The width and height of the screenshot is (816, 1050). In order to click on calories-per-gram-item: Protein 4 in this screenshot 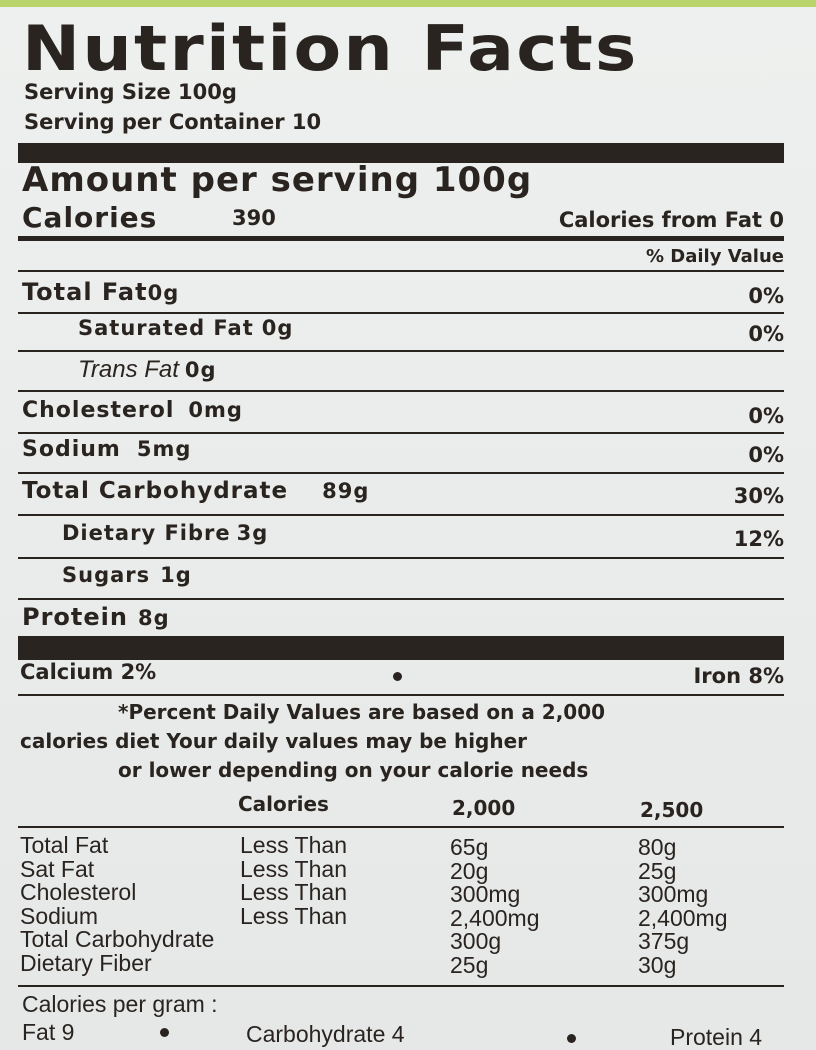, I will do `click(716, 1037)`.